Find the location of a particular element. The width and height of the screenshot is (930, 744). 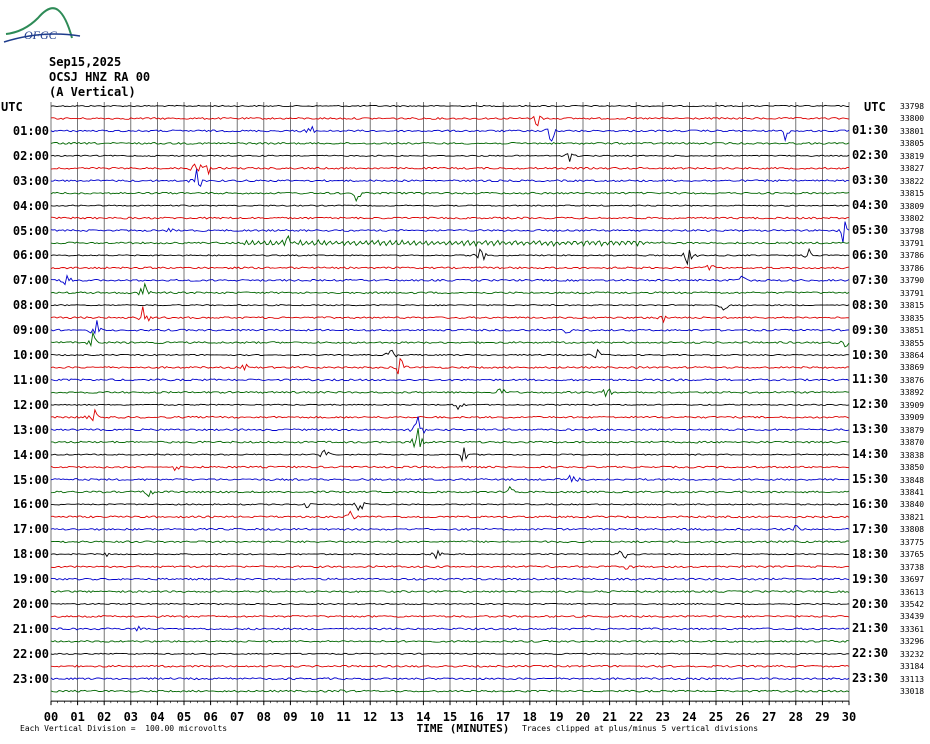

trace-count: 33848 is located at coordinates (912, 480).